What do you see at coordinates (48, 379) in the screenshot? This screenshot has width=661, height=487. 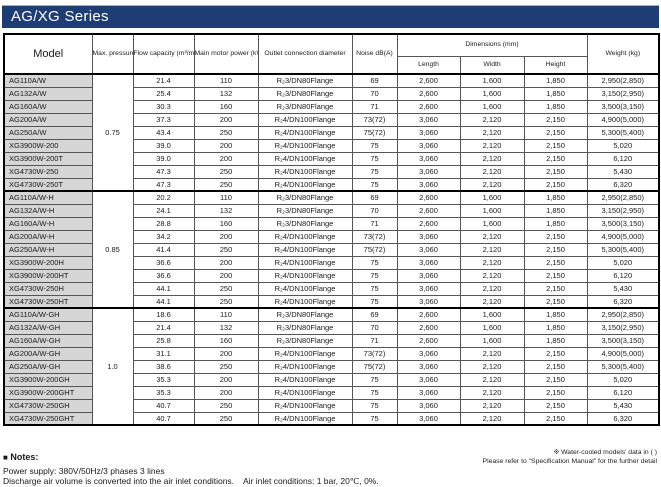 I see `model-cell: XG3900W-200GH` at bounding box center [48, 379].